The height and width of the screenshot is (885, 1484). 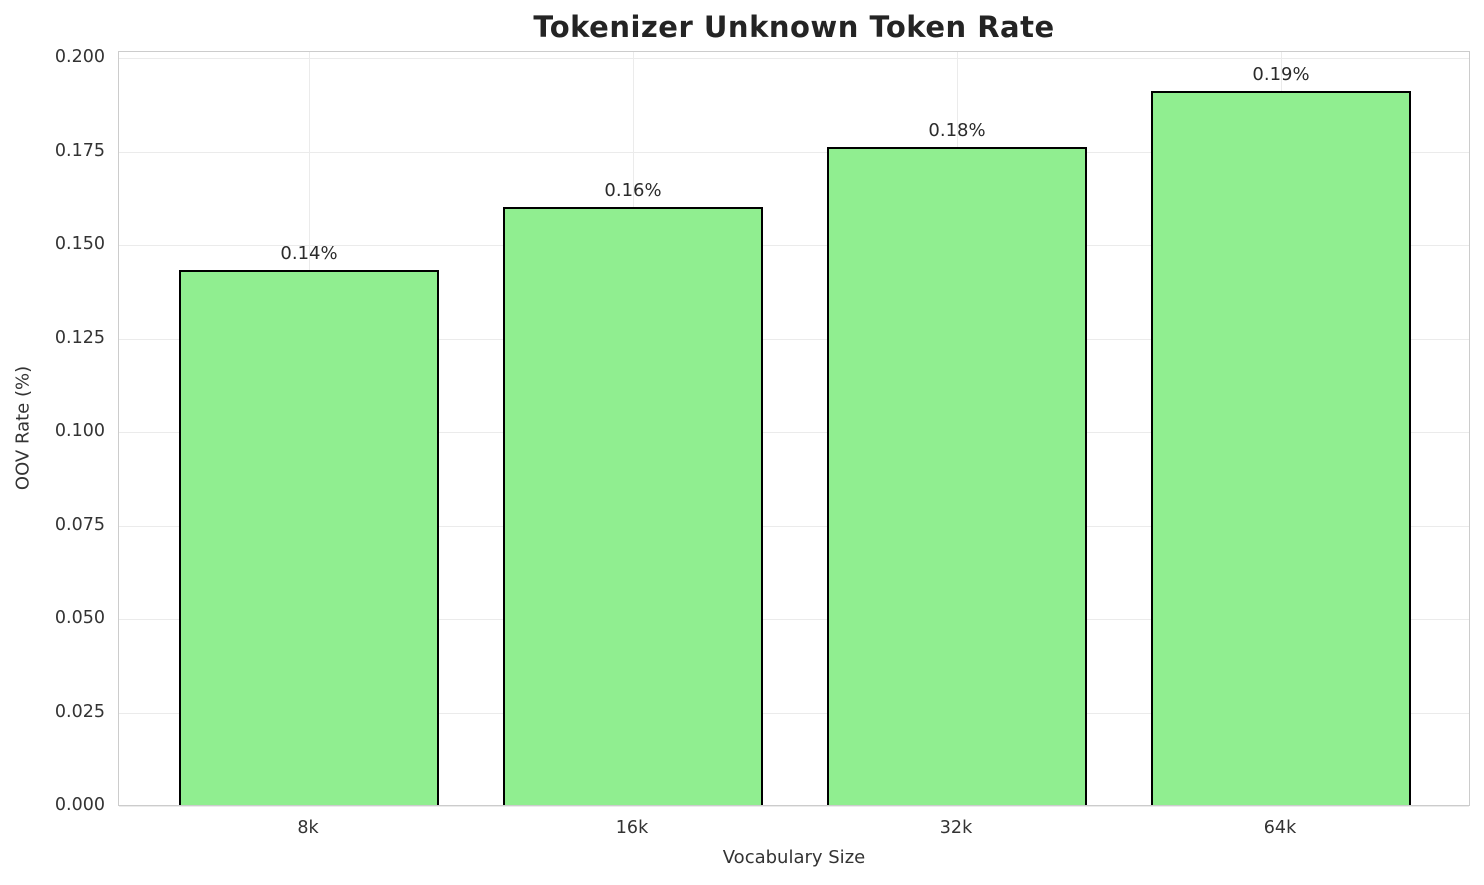 I want to click on bar-64k, so click(x=1281, y=447).